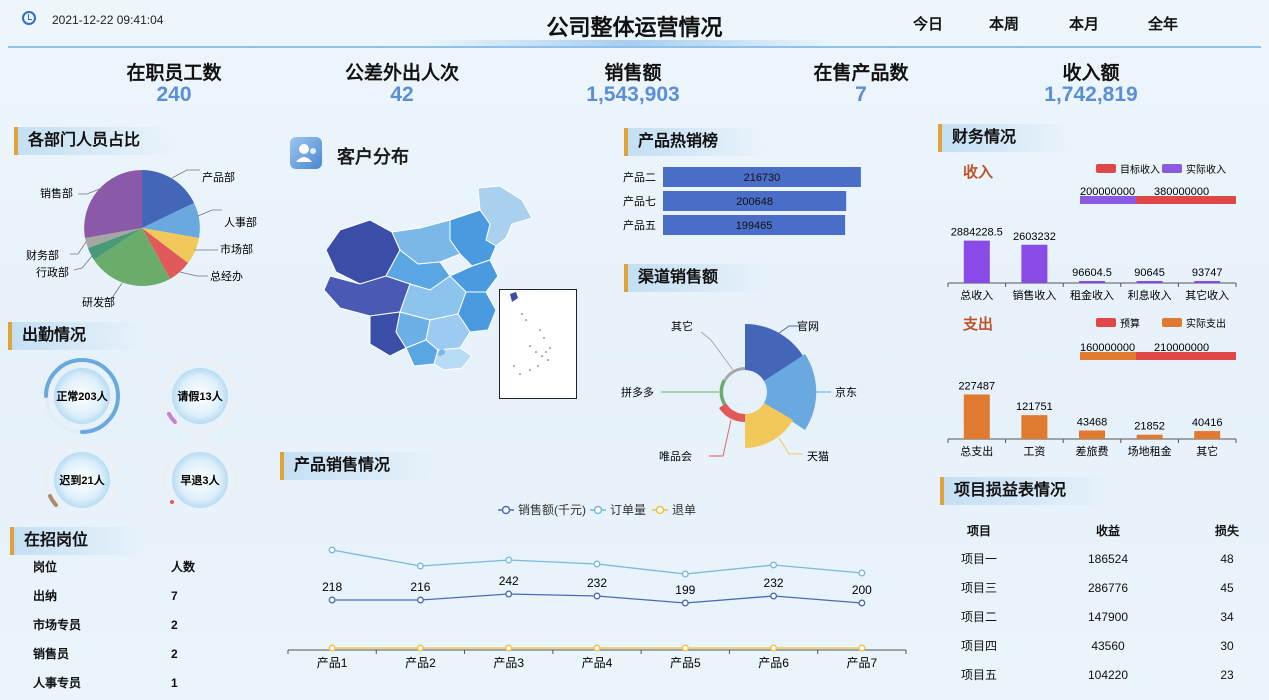  I want to click on x-tick-label: 利息收入, so click(1150, 294).